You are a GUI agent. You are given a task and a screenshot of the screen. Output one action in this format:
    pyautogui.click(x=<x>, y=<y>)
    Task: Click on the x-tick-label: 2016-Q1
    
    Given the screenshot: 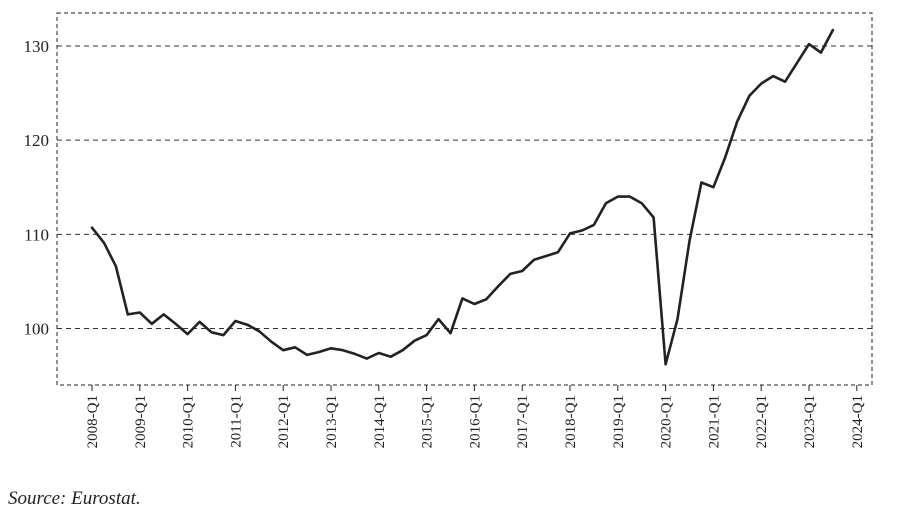 What is the action you would take?
    pyautogui.click(x=475, y=421)
    